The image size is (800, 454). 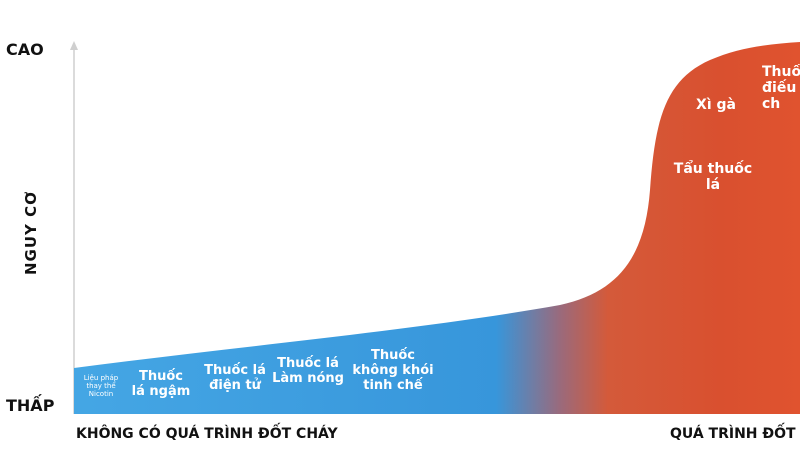 I want to click on y-axis-arrow, so click(x=74, y=45).